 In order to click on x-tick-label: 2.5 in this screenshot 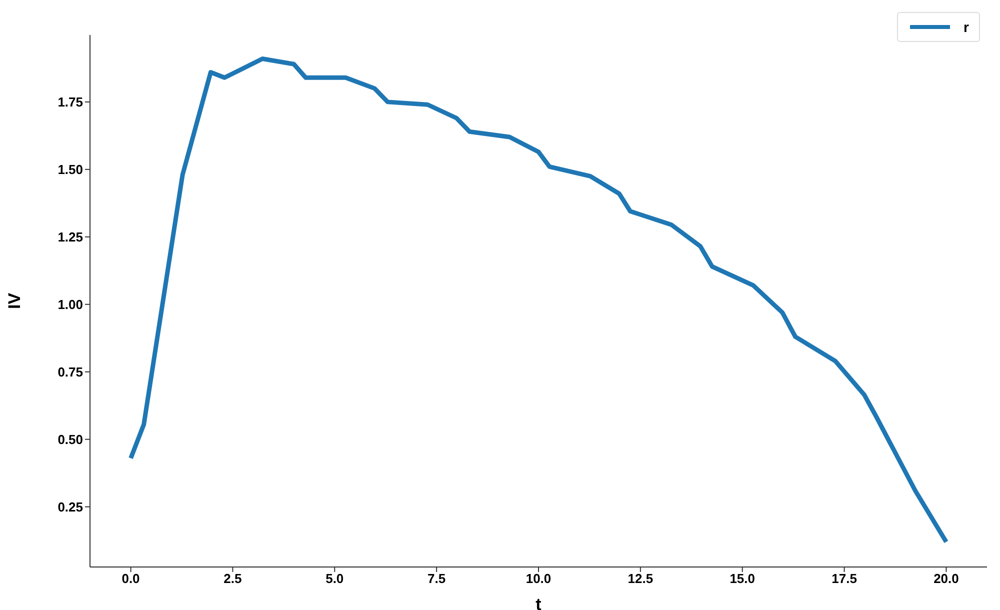, I will do `click(233, 578)`.